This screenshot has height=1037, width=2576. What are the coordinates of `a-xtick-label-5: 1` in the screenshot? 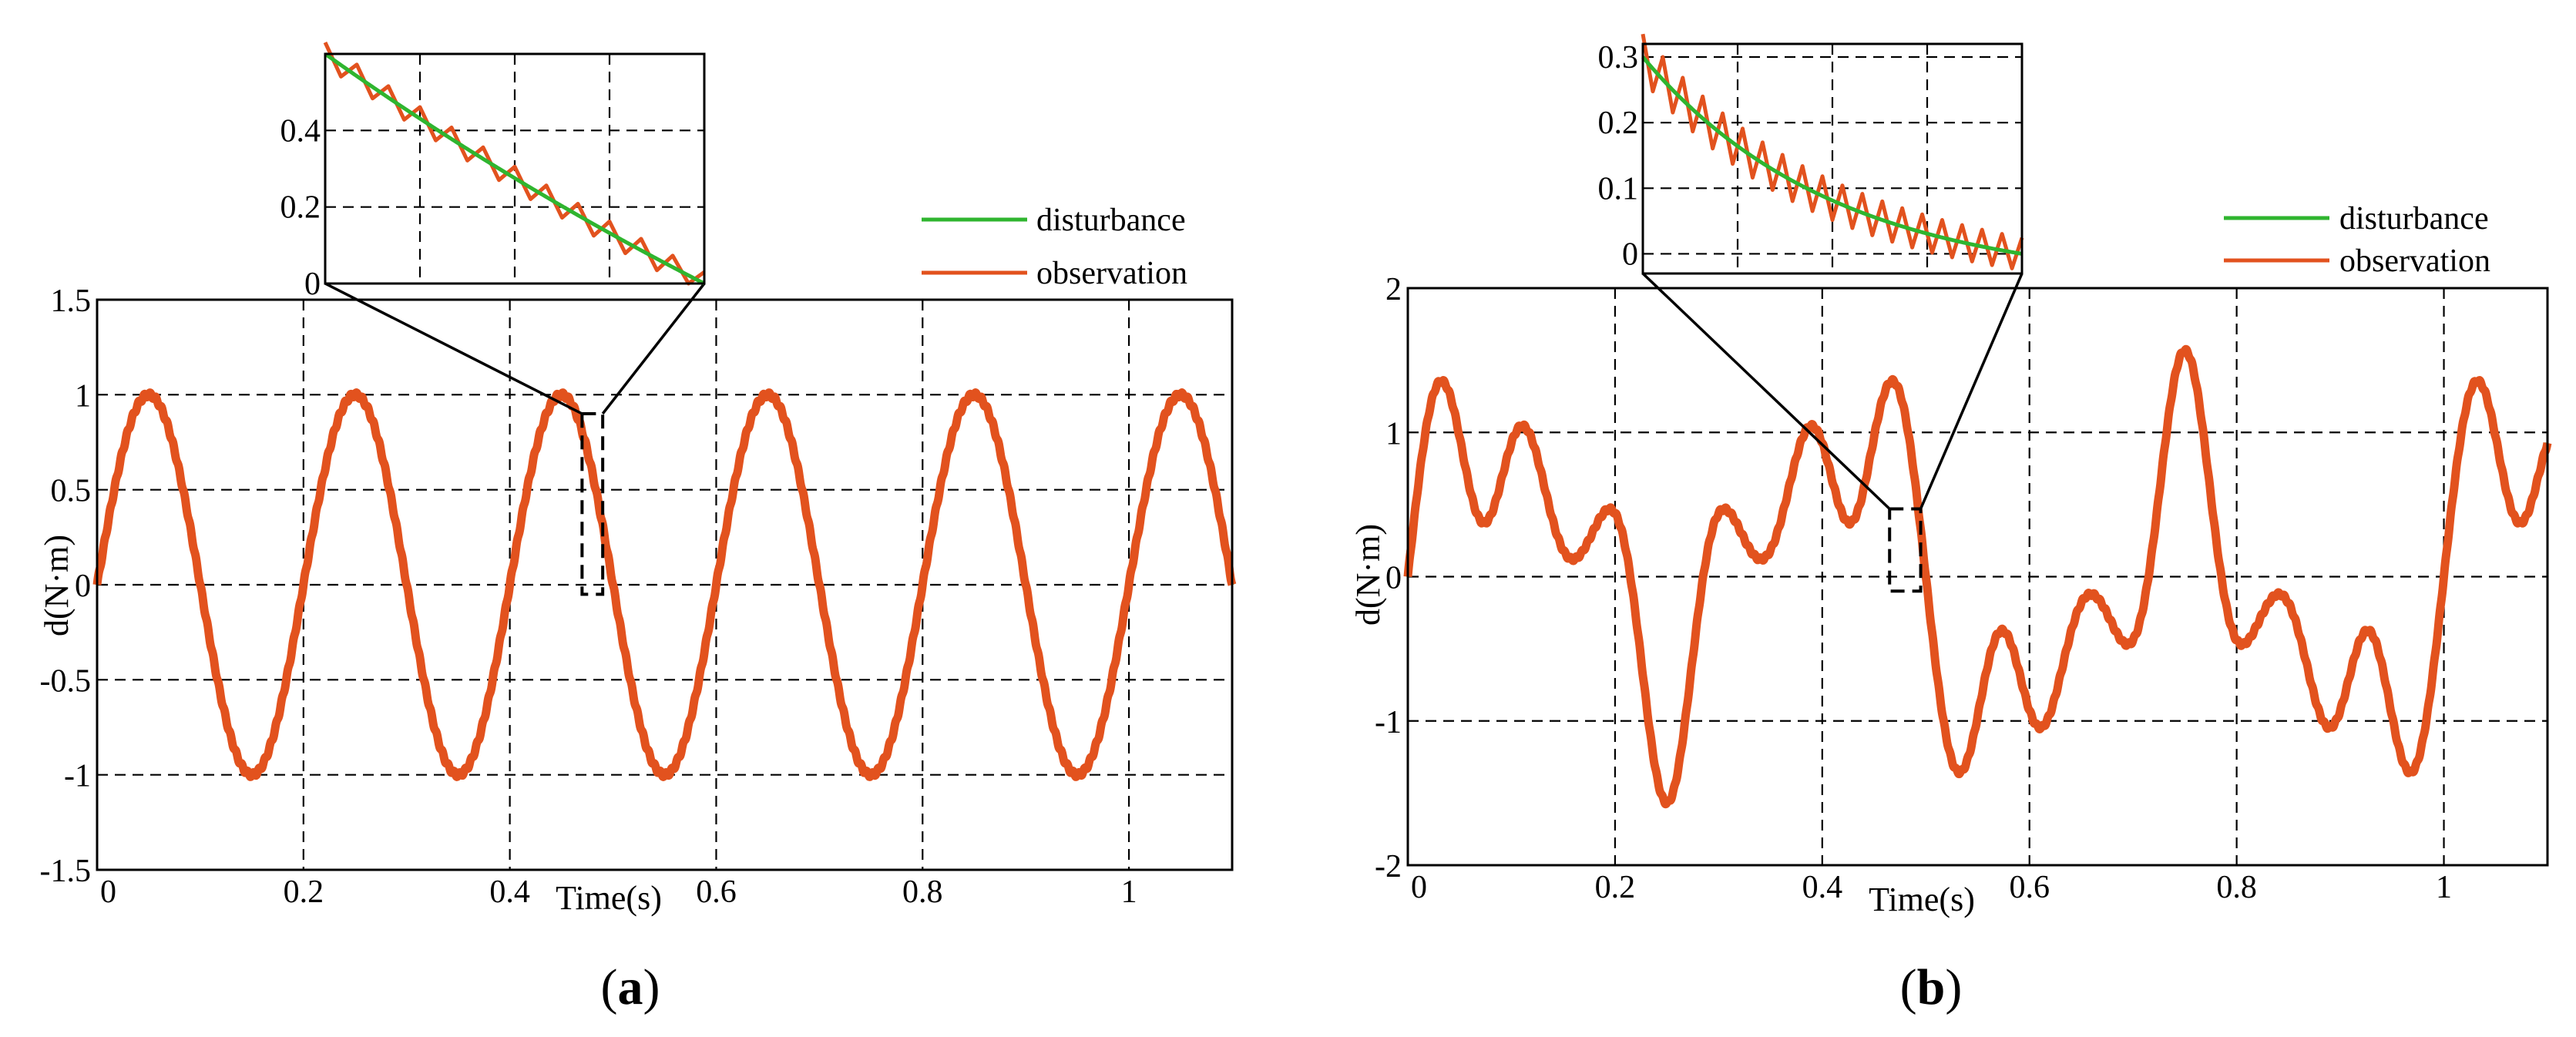 It's located at (1129, 892).